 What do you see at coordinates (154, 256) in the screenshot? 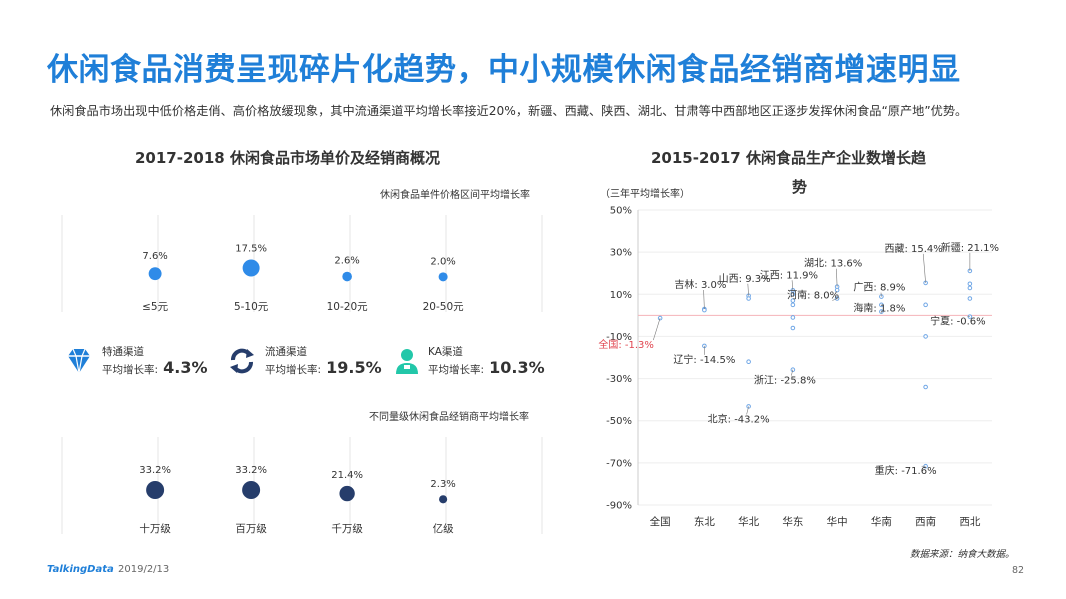
I see `price-value-label: 7.6%` at bounding box center [154, 256].